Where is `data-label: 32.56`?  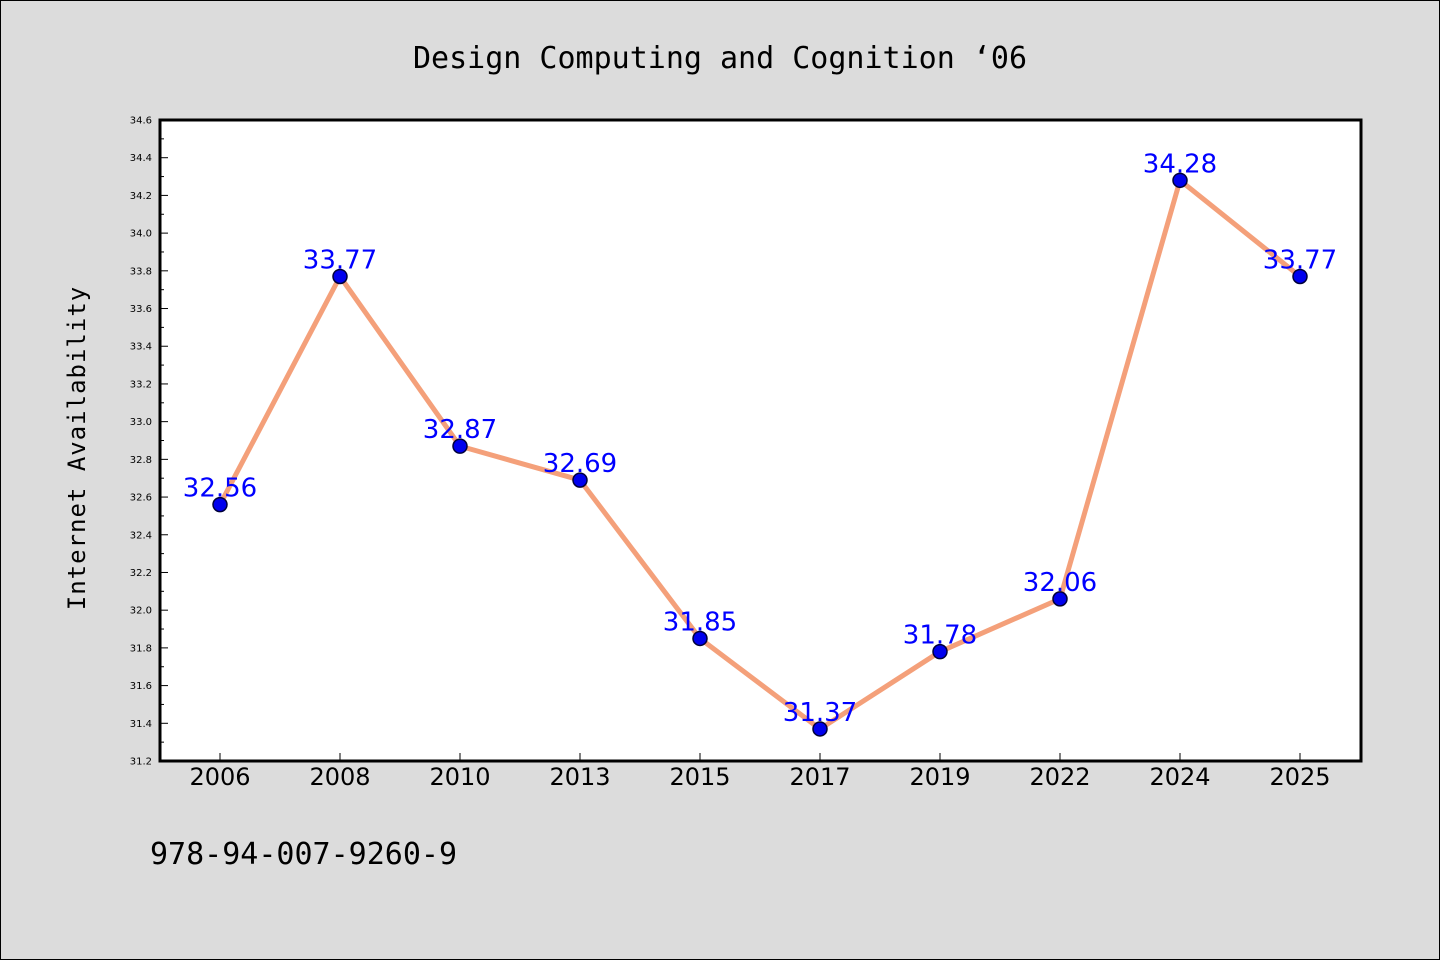
data-label: 32.56 is located at coordinates (220, 489).